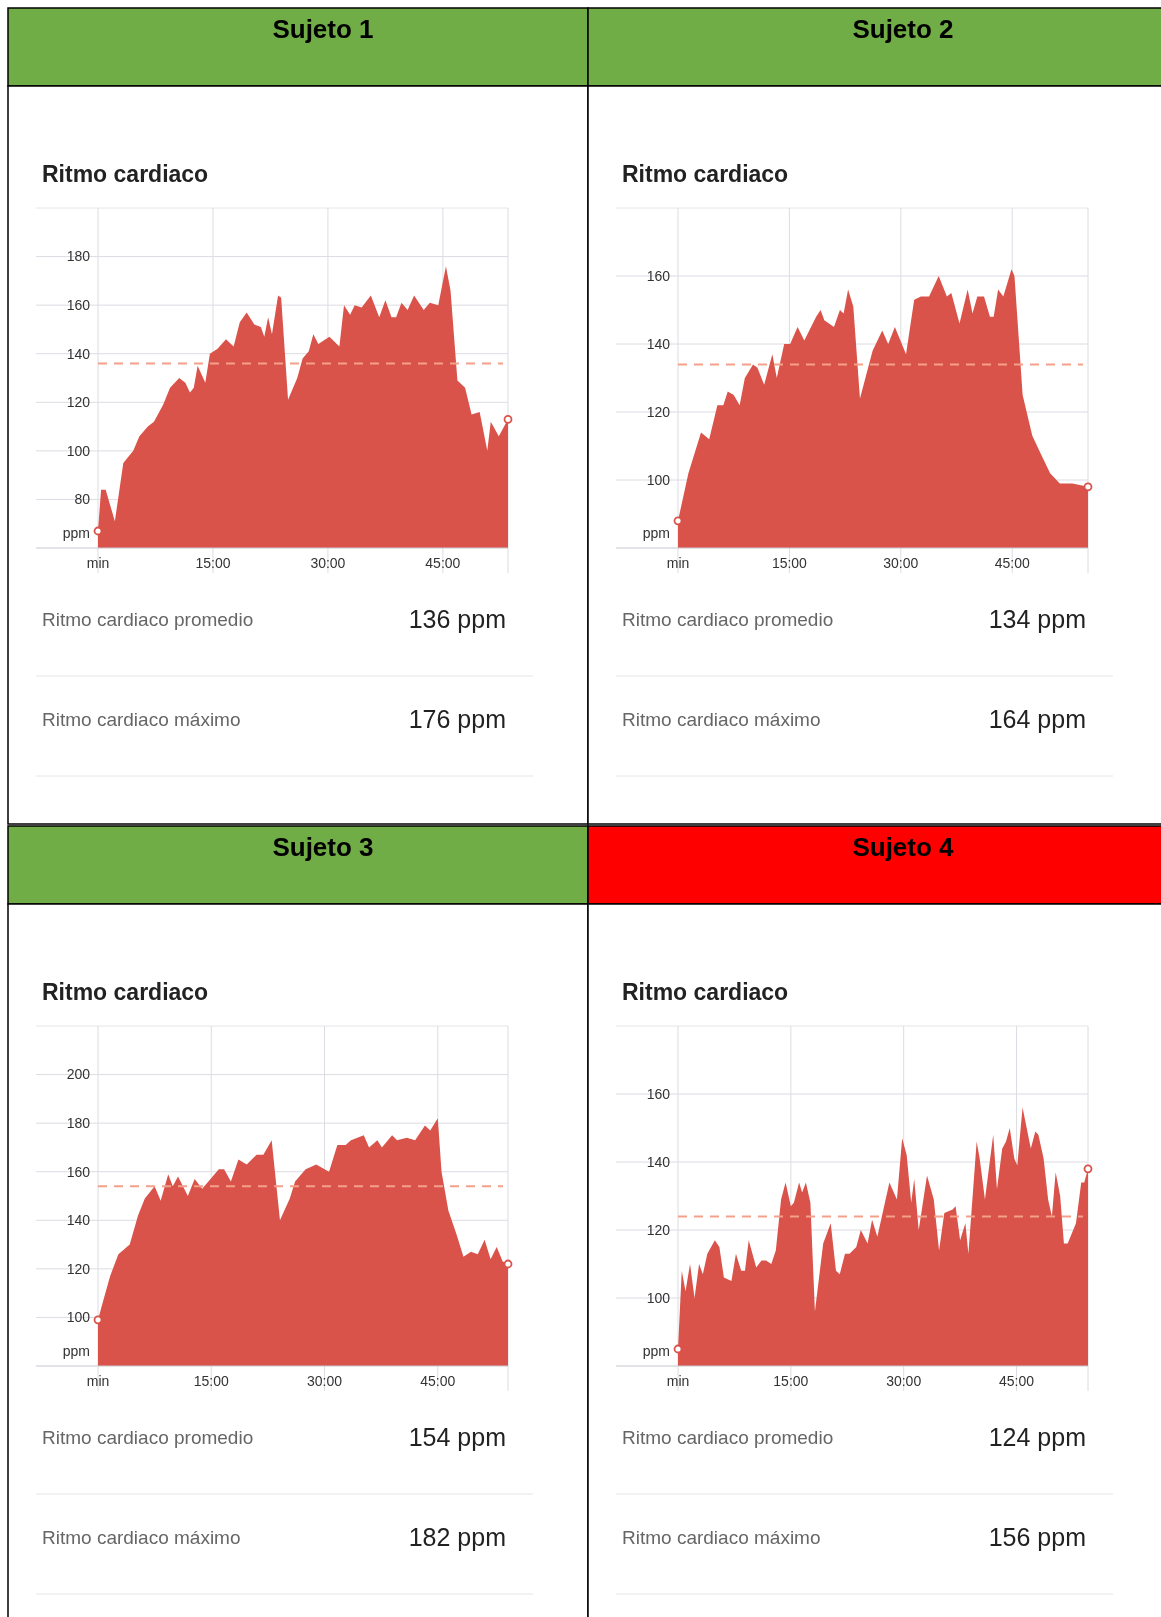 The width and height of the screenshot is (1161, 1617). Describe the element at coordinates (82, 499) in the screenshot. I see `y-tick-label: 80` at that location.